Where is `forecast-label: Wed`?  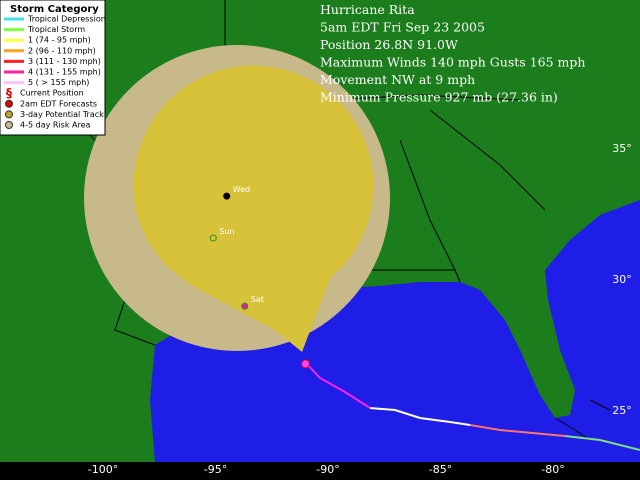 forecast-label: Wed is located at coordinates (241, 189).